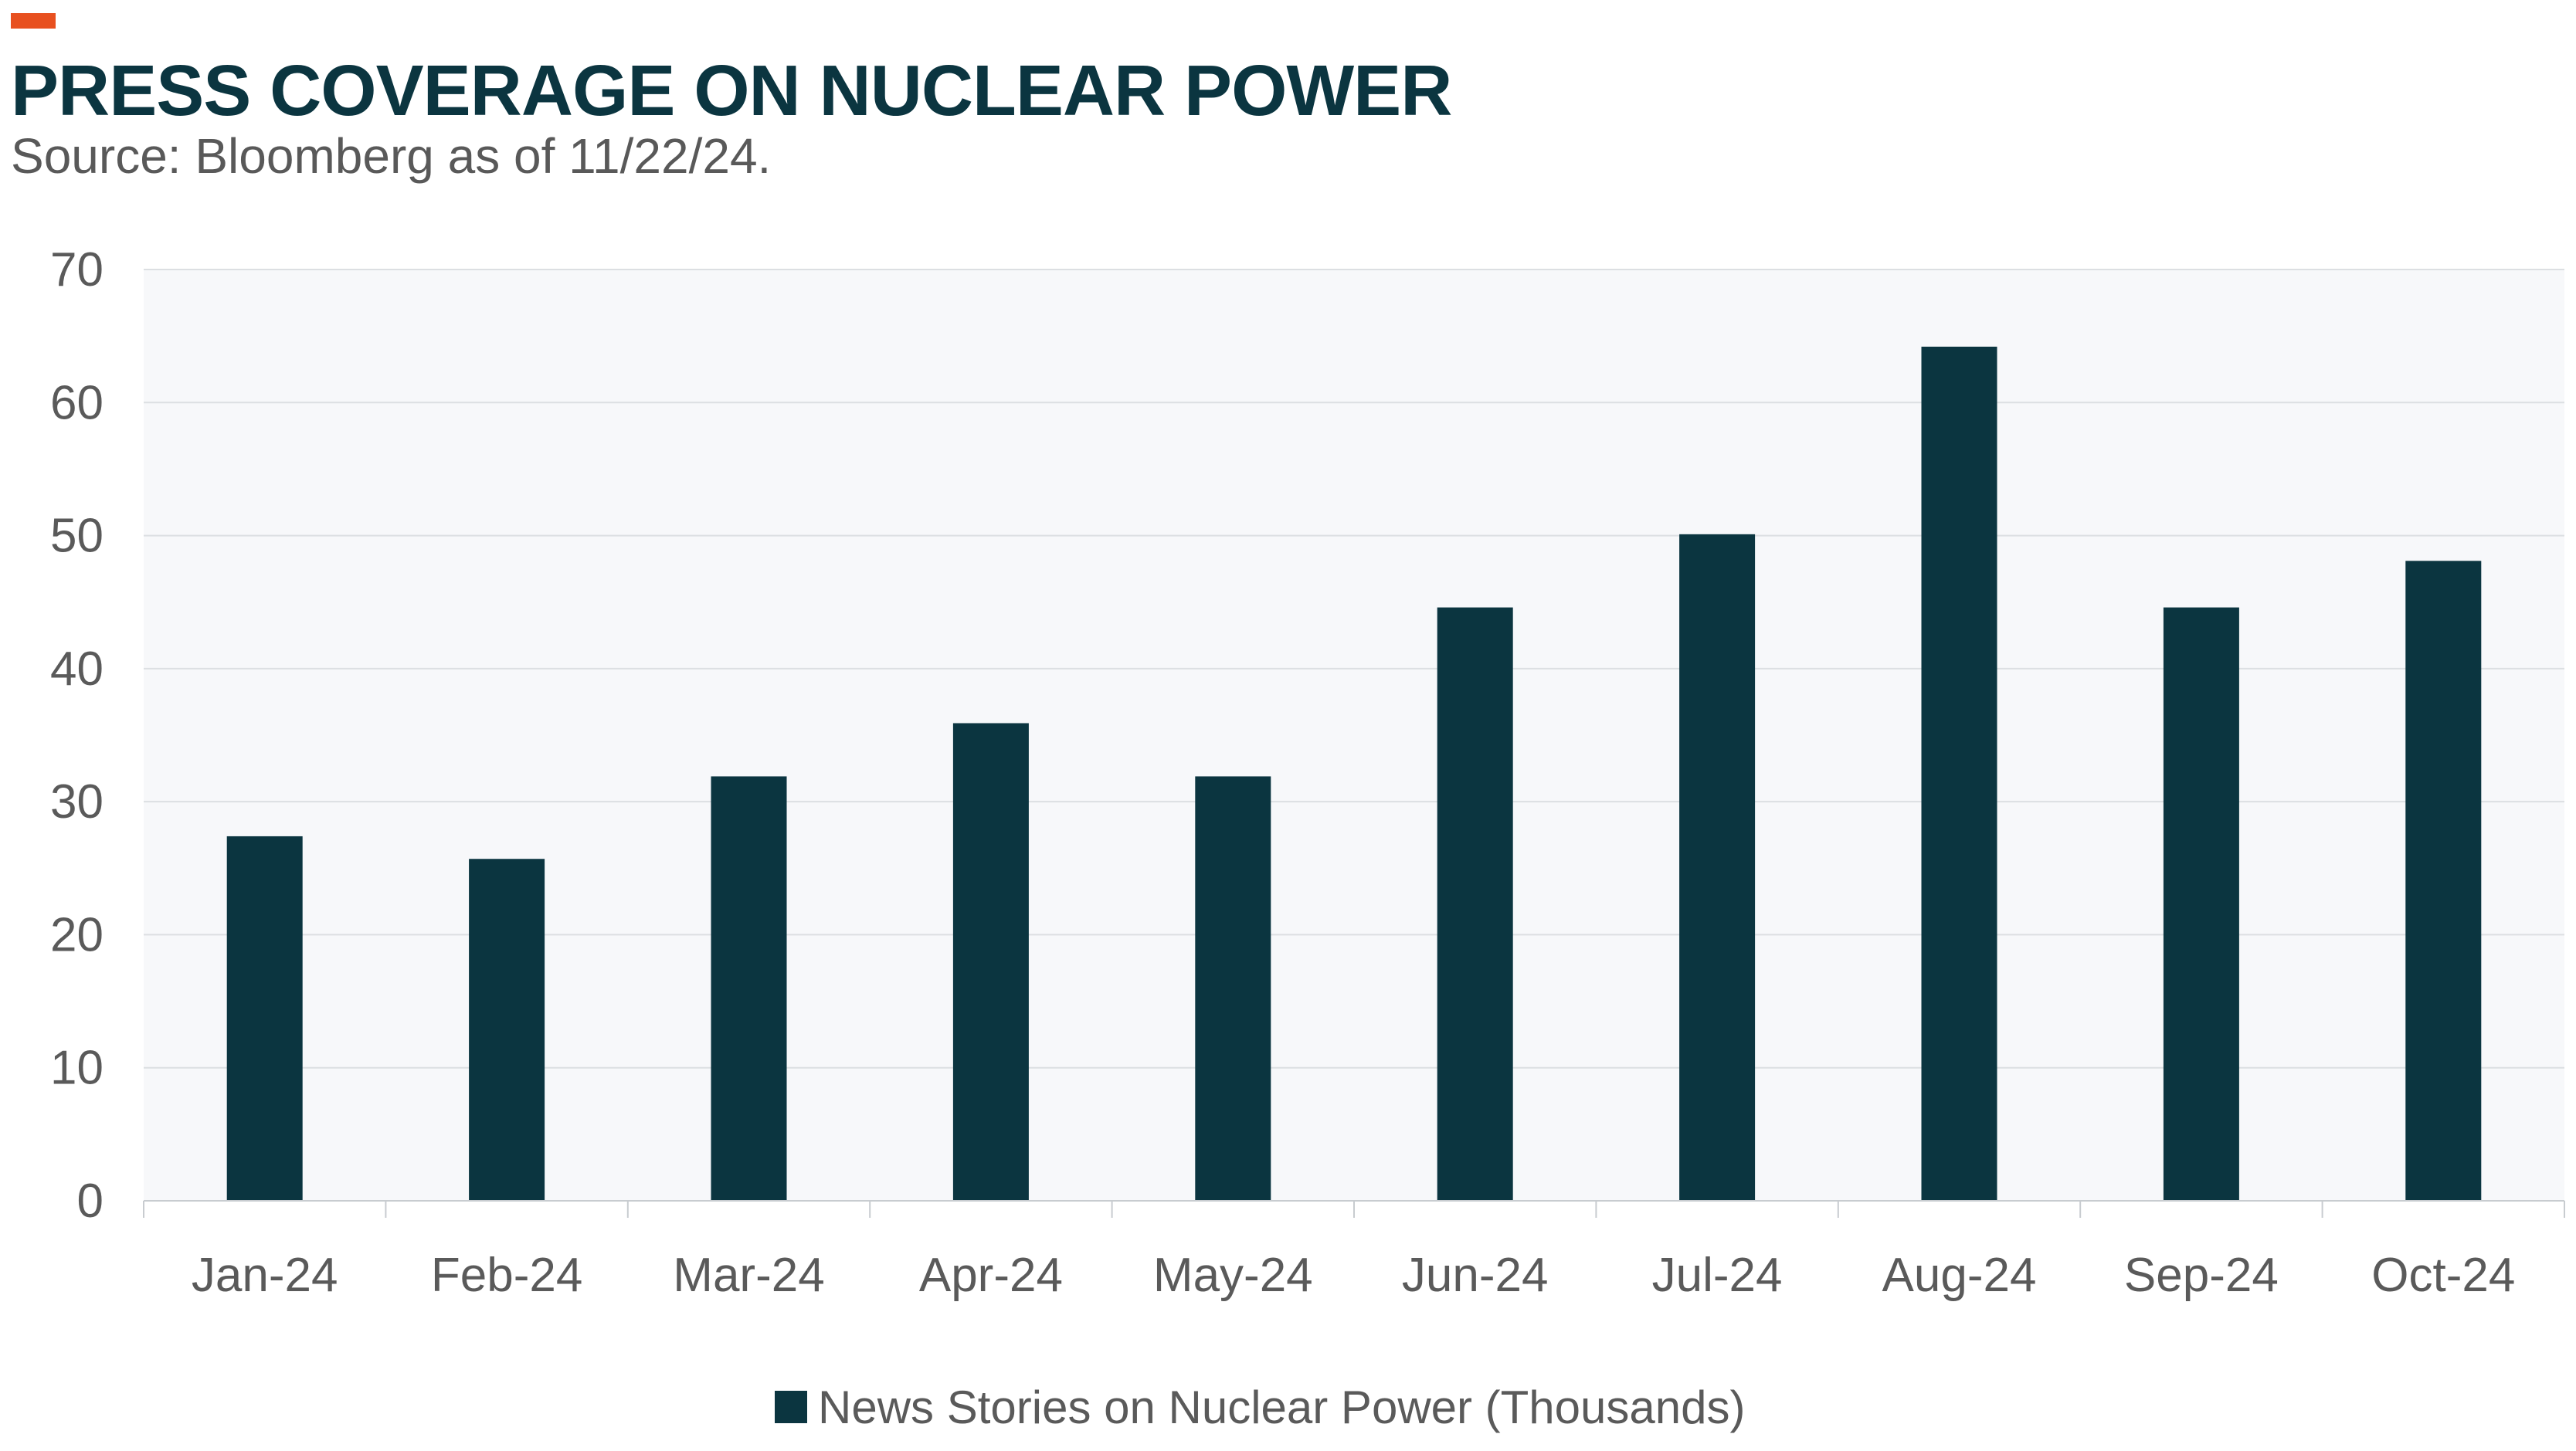 The height and width of the screenshot is (1451, 2576). What do you see at coordinates (77, 669) in the screenshot?
I see `y-tick-label: 40` at bounding box center [77, 669].